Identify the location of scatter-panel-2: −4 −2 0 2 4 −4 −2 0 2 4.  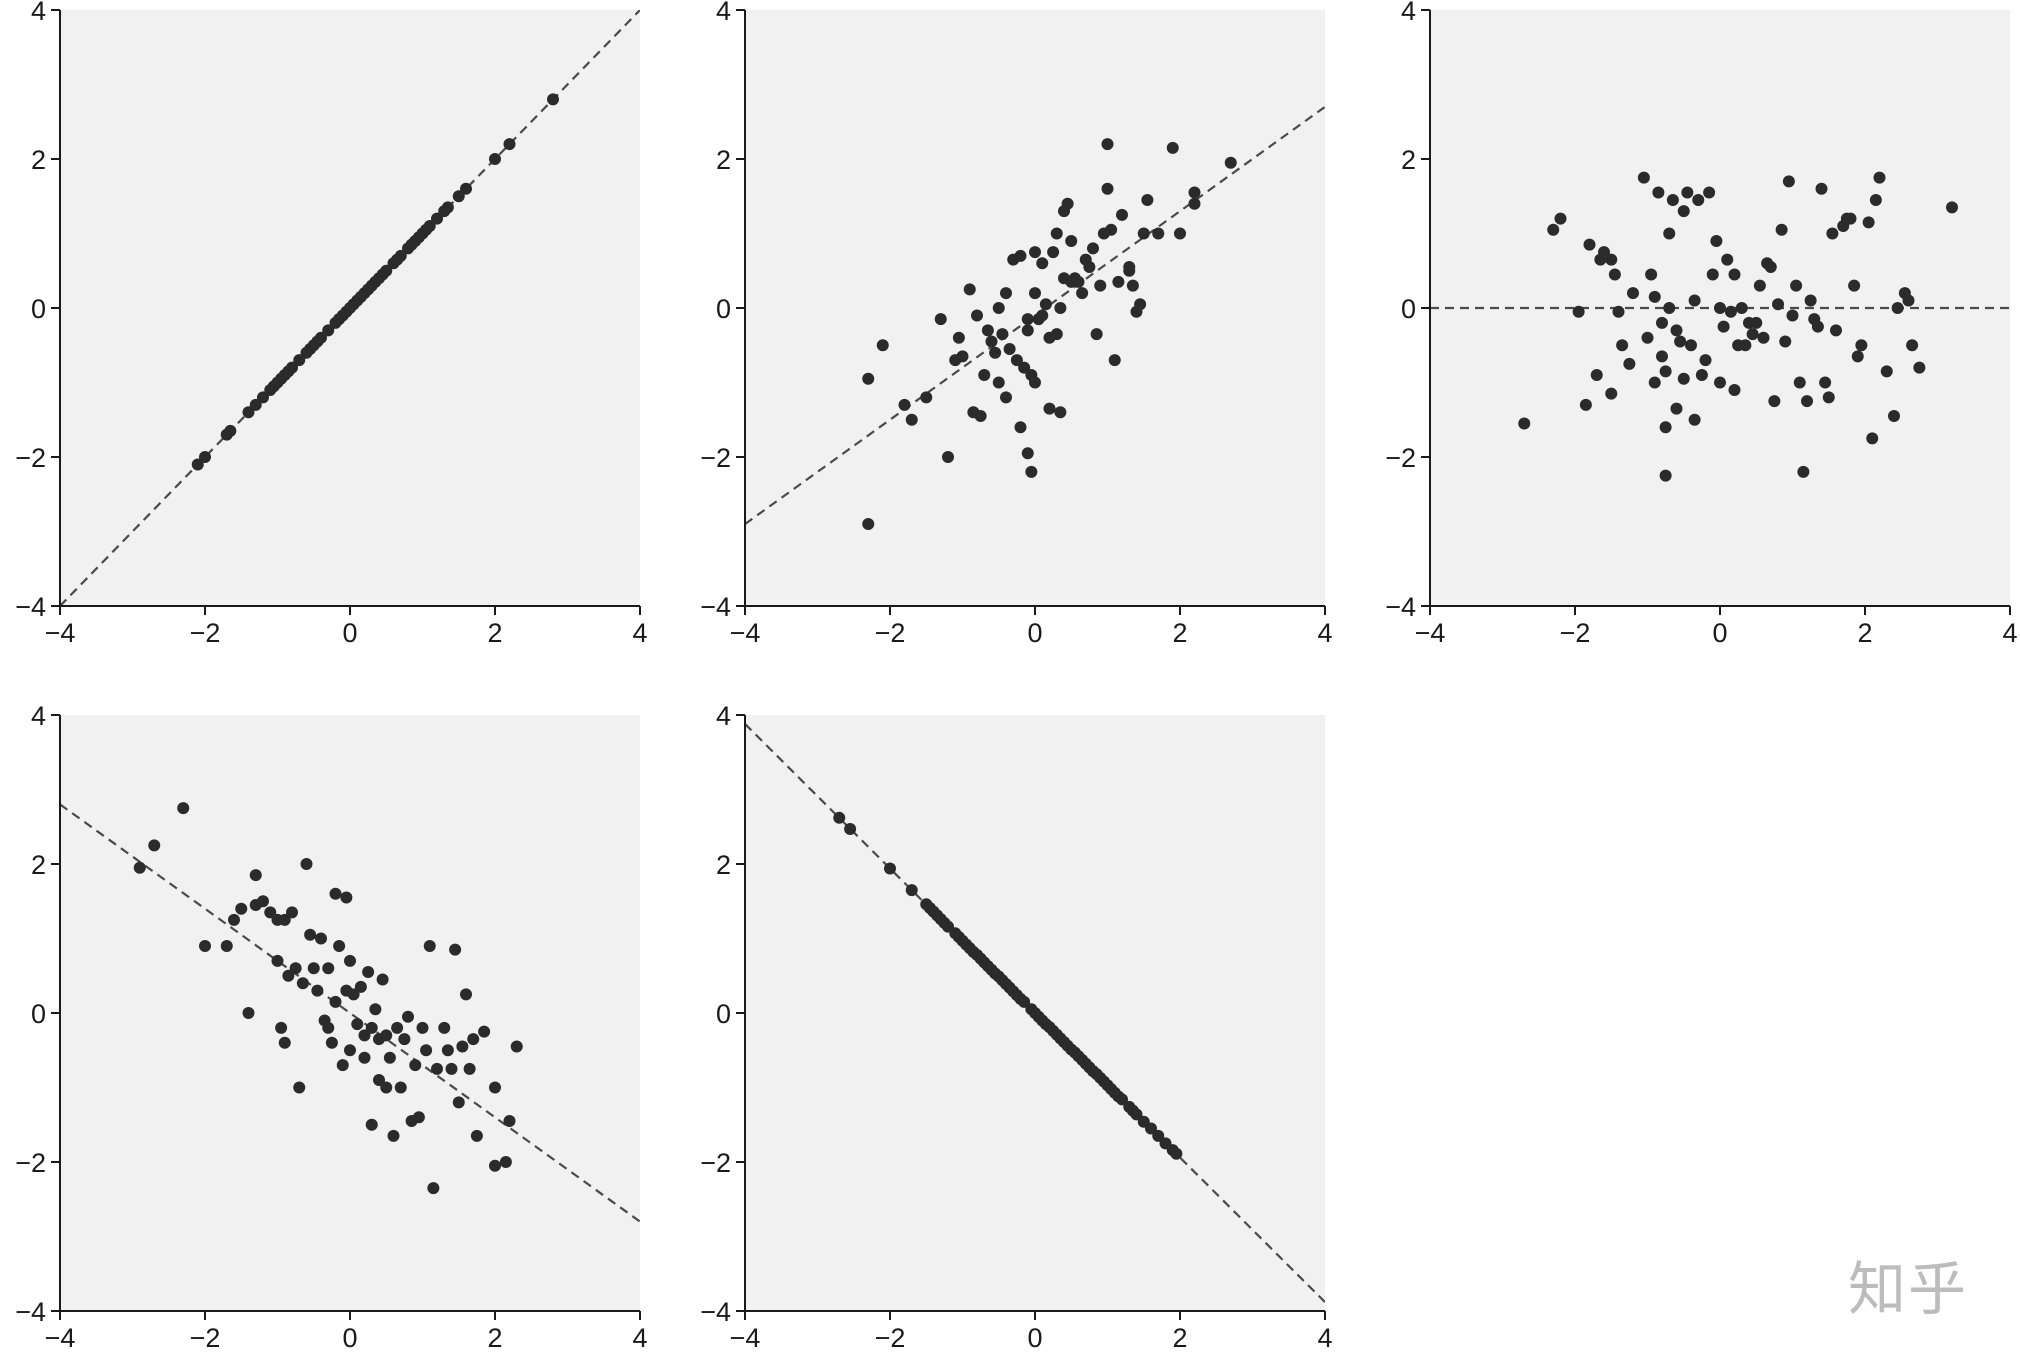
(1016, 324).